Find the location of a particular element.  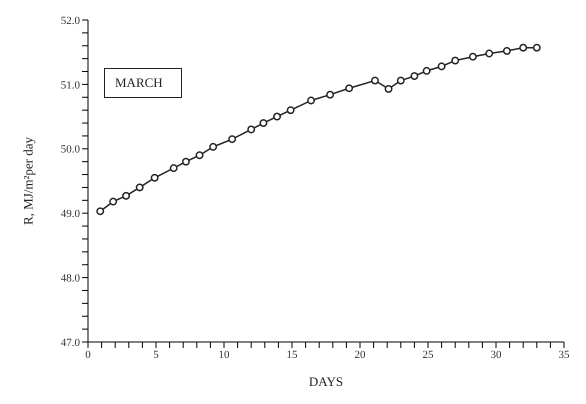

y-axis-title: R, MJ/m²per day is located at coordinates (28, 181).